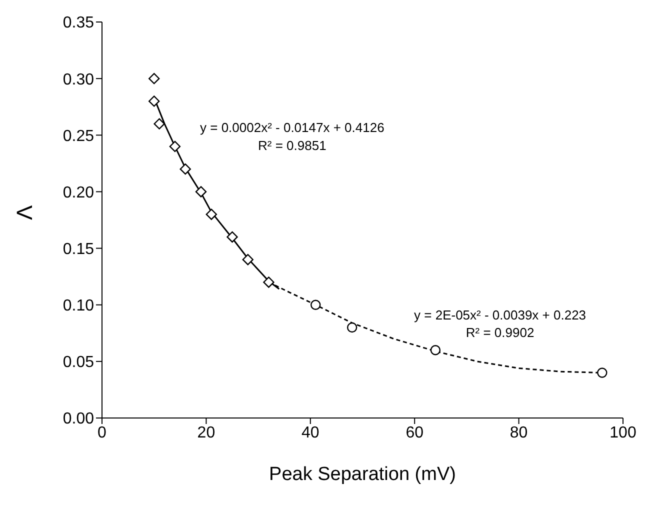  What do you see at coordinates (500, 315) in the screenshot?
I see `annotation: y = 2E-05x² - 0.0039x + 0.223` at bounding box center [500, 315].